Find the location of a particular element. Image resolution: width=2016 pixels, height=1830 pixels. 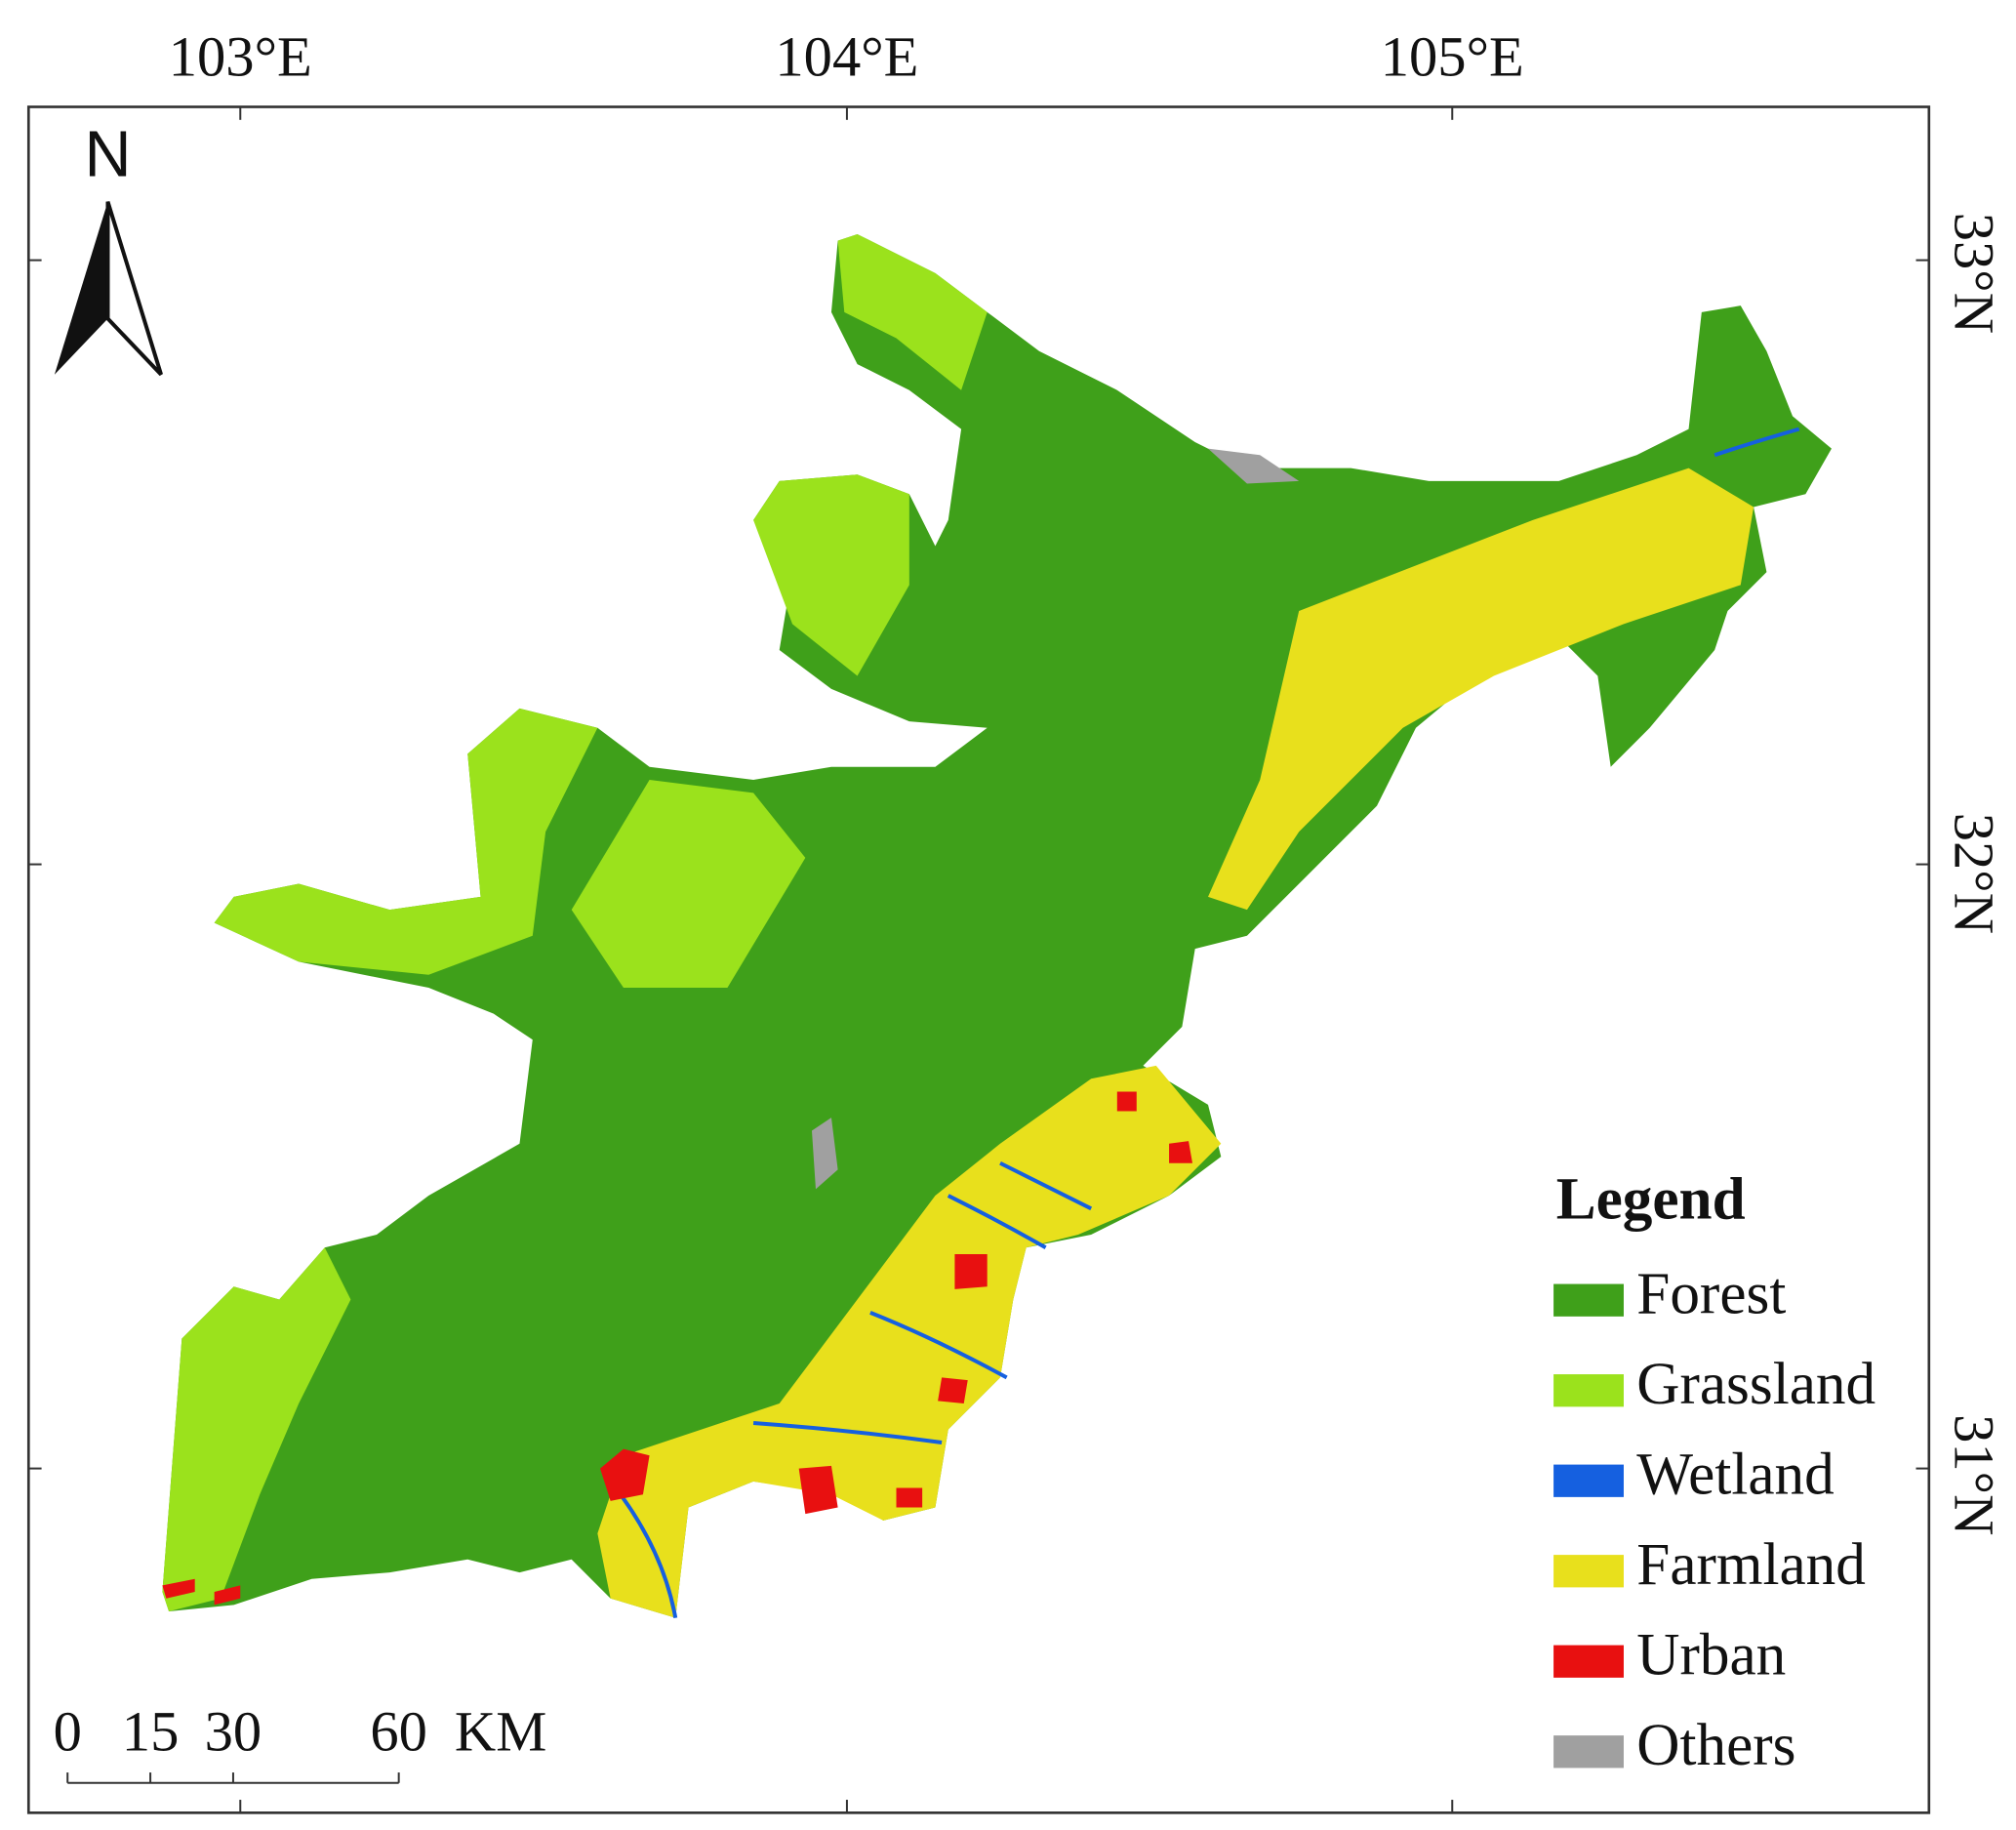

legend-label: Grassland is located at coordinates (1755, 1384).